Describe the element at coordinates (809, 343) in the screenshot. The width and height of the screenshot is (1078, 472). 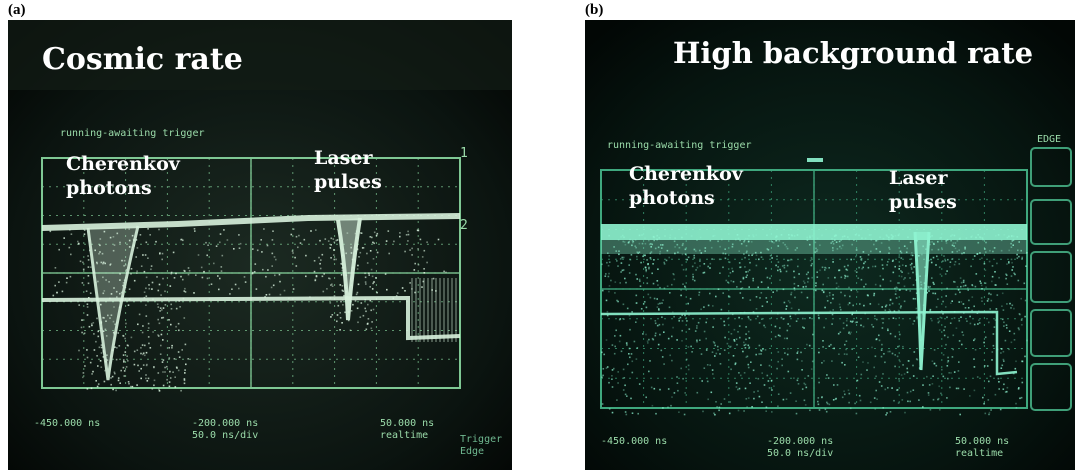
I see `lower-trace` at that location.